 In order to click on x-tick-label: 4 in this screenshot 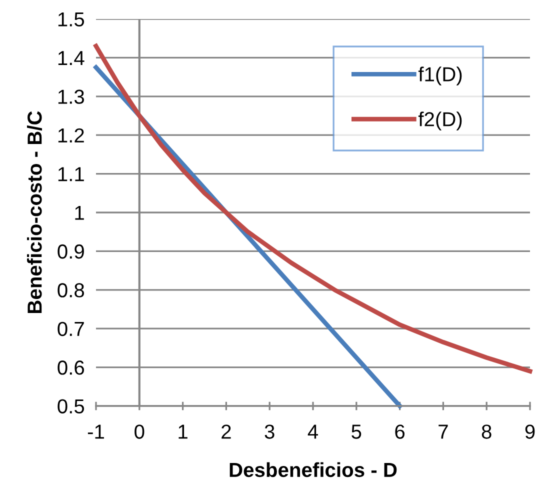, I will do `click(313, 431)`.